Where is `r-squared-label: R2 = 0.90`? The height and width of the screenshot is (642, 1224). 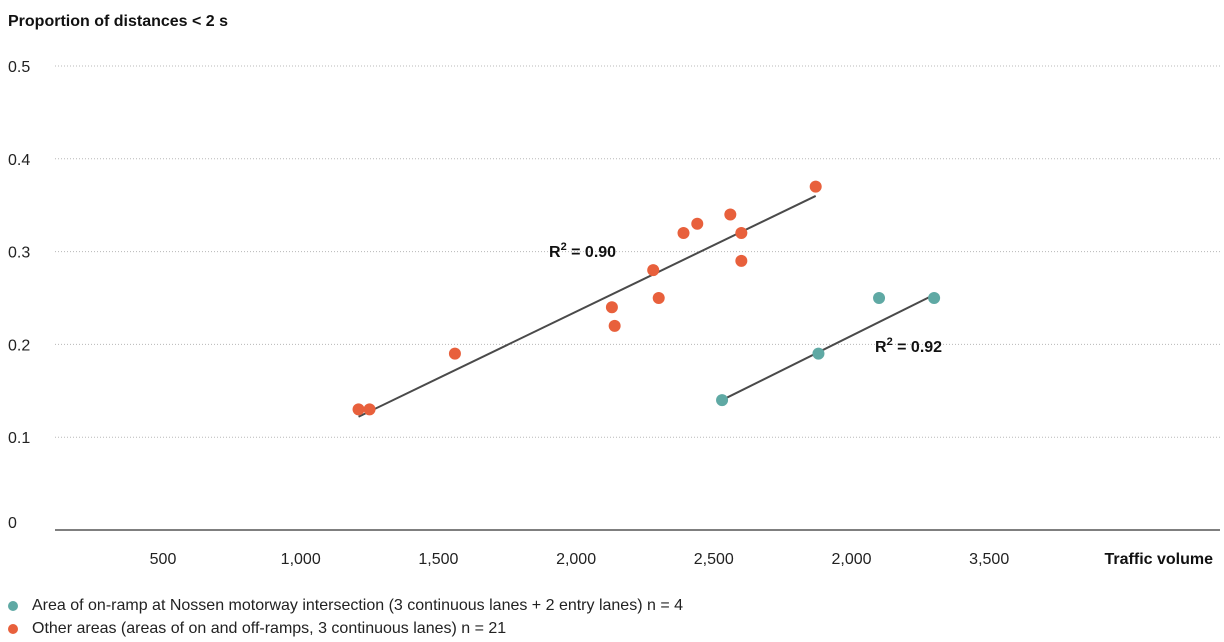 r-squared-label: R2 = 0.90 is located at coordinates (582, 251).